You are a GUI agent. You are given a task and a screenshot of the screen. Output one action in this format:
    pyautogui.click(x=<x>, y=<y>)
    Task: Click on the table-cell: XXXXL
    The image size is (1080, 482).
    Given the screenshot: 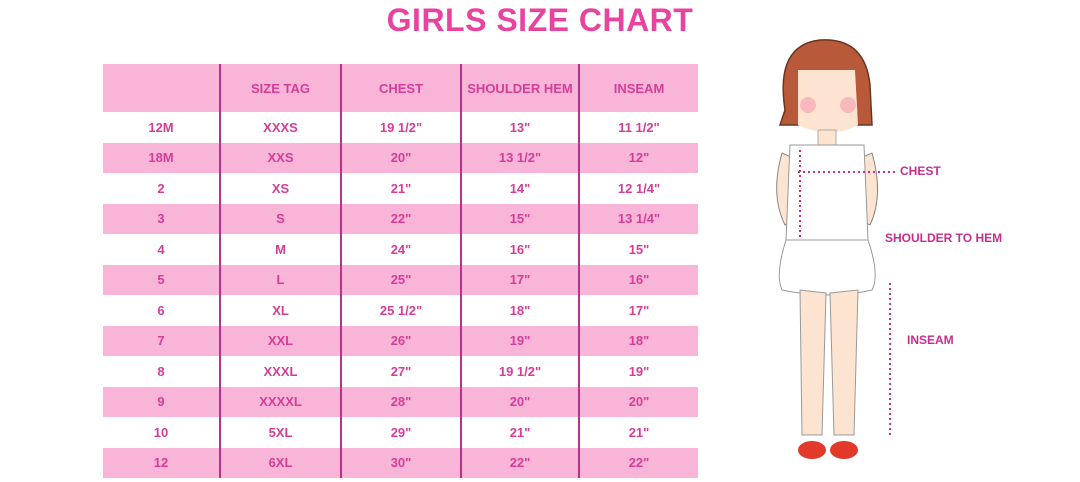 What is the action you would take?
    pyautogui.click(x=280, y=401)
    